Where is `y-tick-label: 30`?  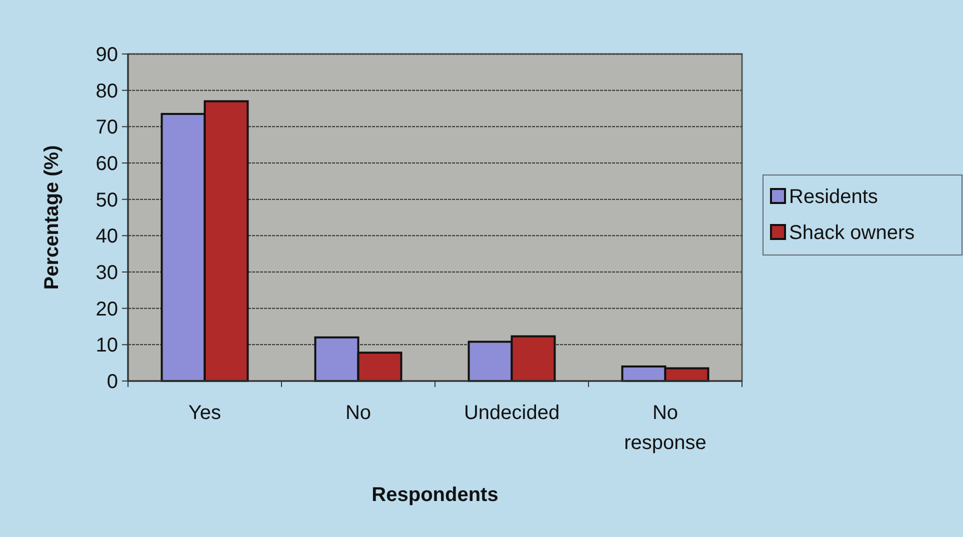 y-tick-label: 30 is located at coordinates (107, 273).